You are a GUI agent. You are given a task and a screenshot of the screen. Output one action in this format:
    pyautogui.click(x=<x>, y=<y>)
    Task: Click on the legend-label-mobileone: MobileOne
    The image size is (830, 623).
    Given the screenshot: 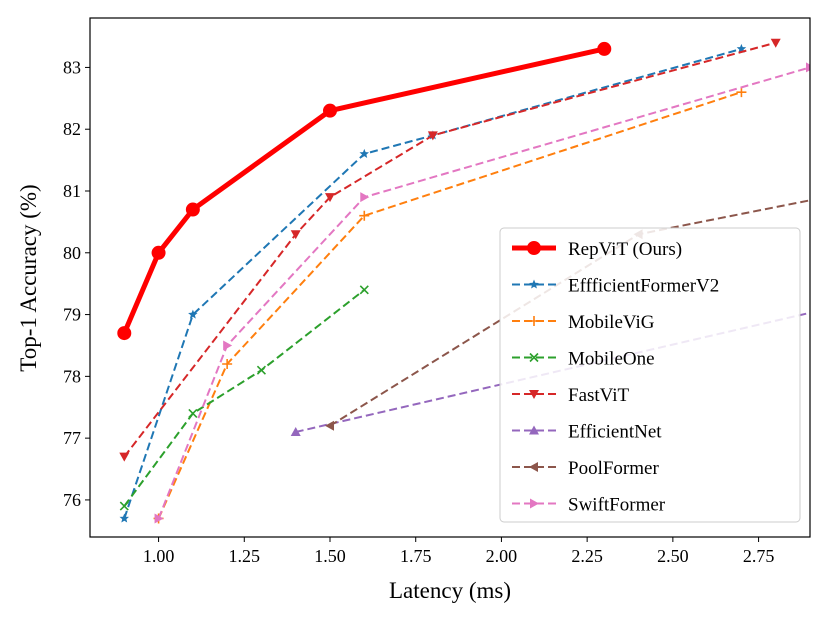 What is the action you would take?
    pyautogui.click(x=611, y=359)
    